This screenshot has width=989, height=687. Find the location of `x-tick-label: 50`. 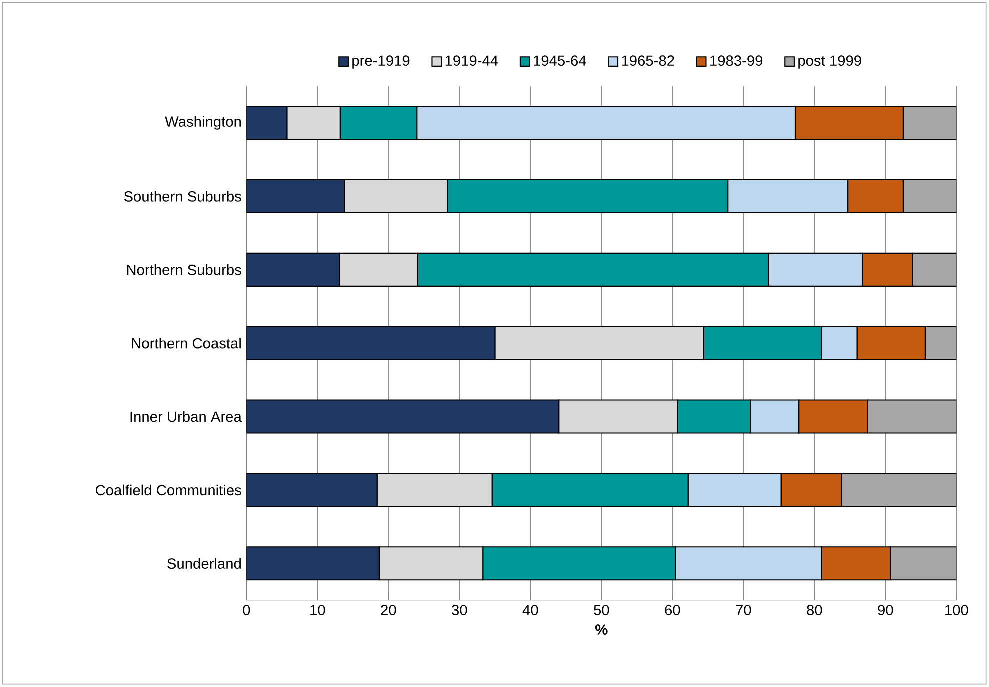

x-tick-label: 50 is located at coordinates (602, 610).